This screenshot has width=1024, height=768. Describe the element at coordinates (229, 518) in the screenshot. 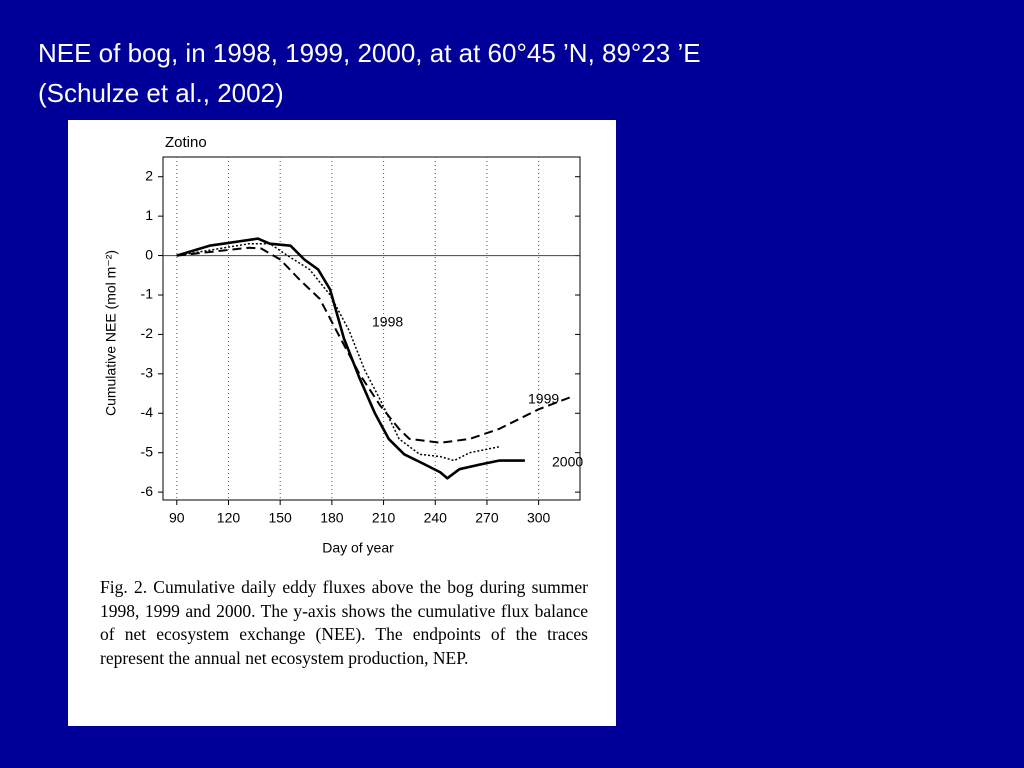

I see `x-tick-label: 120` at that location.